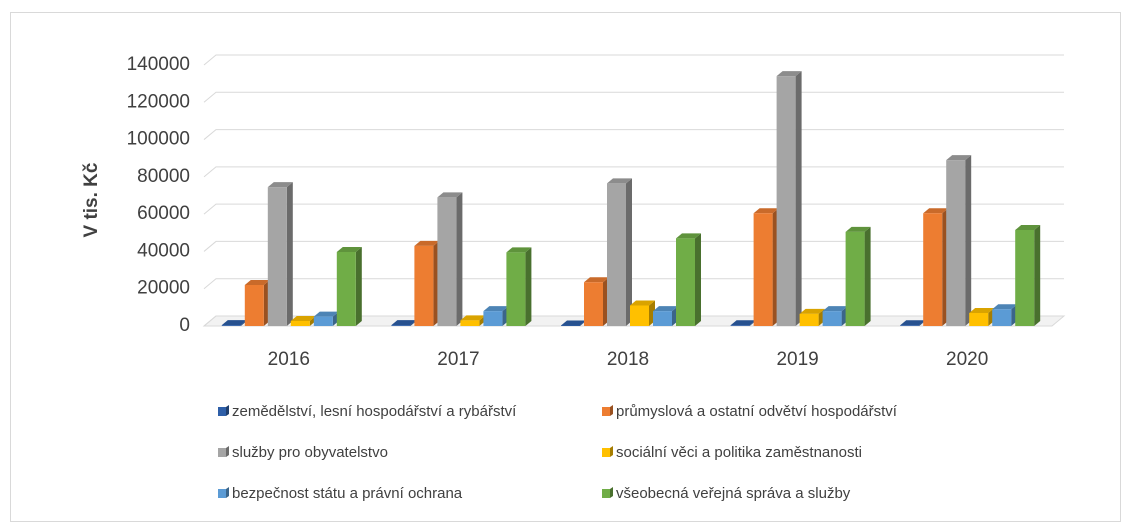 Image resolution: width=1131 pixels, height=522 pixels. Describe the element at coordinates (733, 493) in the screenshot. I see `legend-label: všeobecná veřejná správa a služby` at that location.